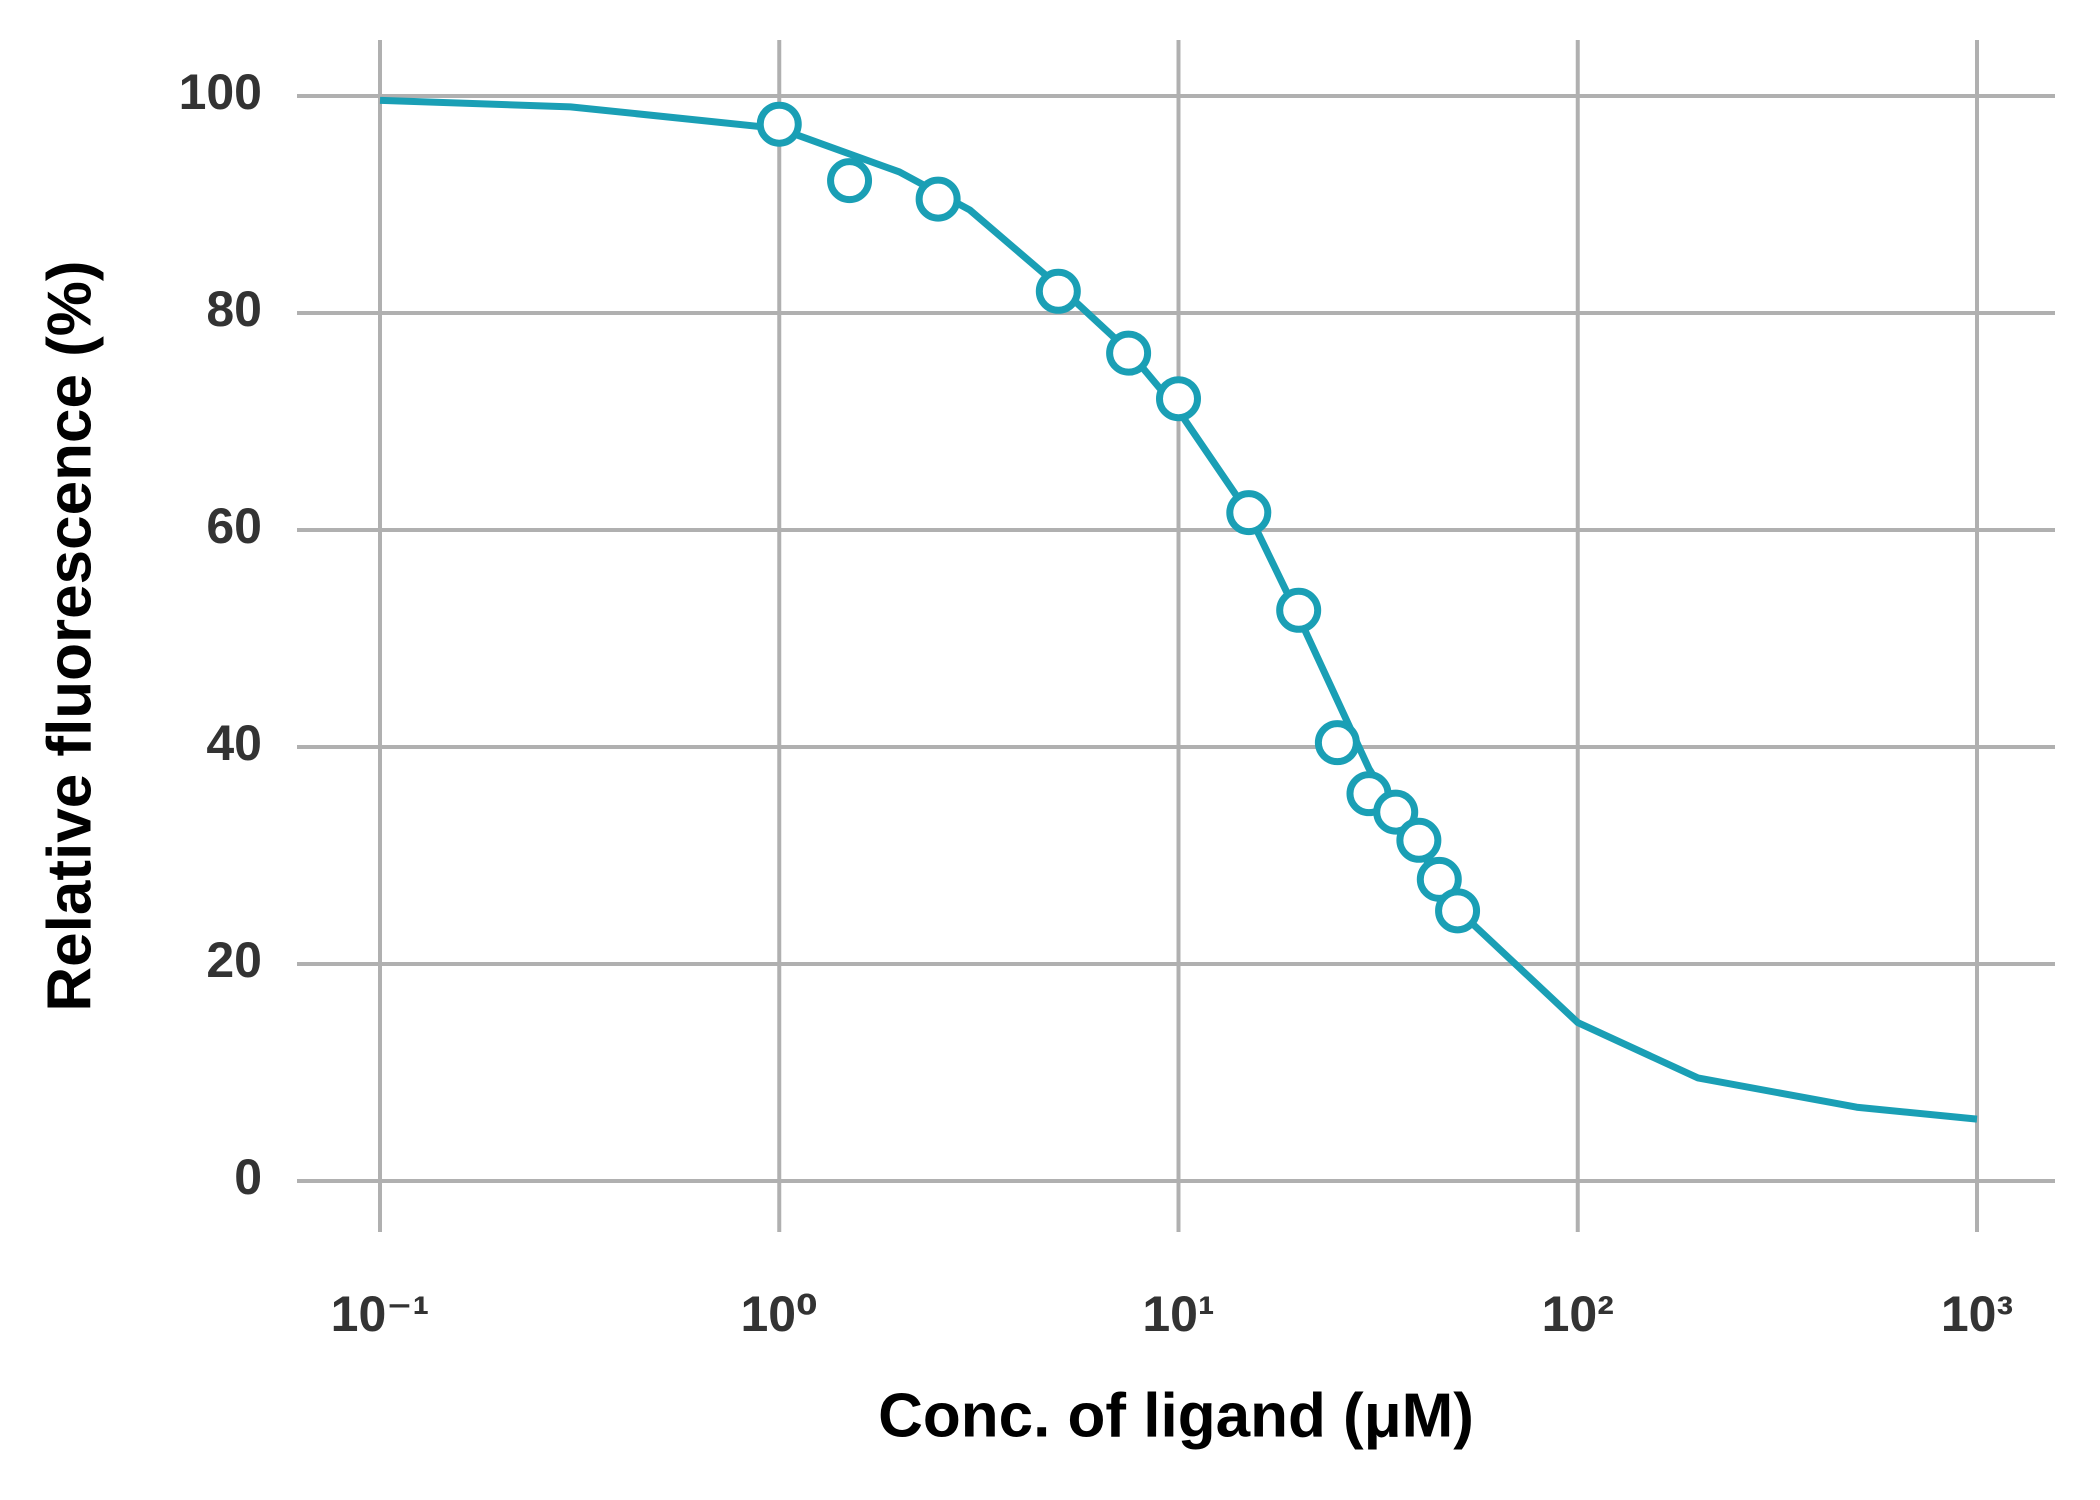 This screenshot has width=2100, height=1500. What do you see at coordinates (1178, 1314) in the screenshot?
I see `x-tick-label: 10¹` at bounding box center [1178, 1314].